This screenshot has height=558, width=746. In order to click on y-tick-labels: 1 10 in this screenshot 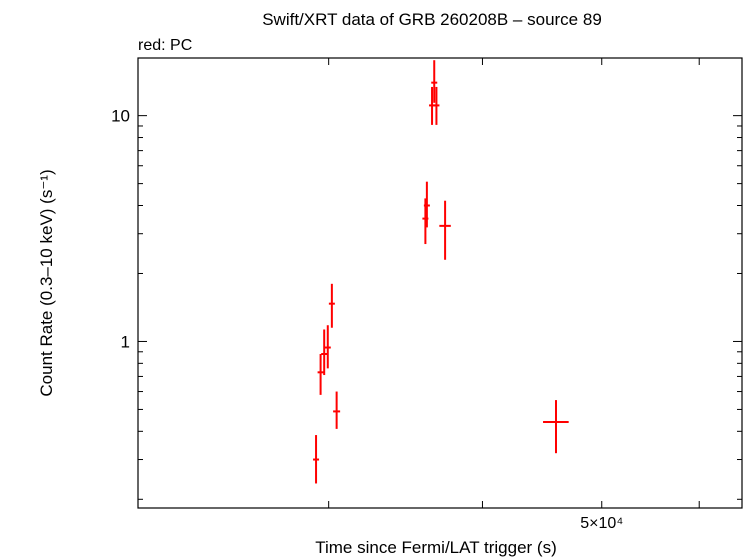, I will do `click(120, 229)`.